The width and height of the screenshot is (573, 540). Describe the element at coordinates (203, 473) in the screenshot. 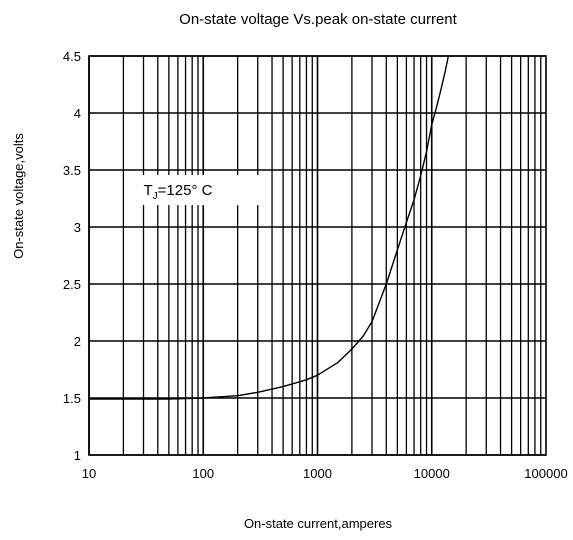

I see `x-tick-label: 100` at that location.